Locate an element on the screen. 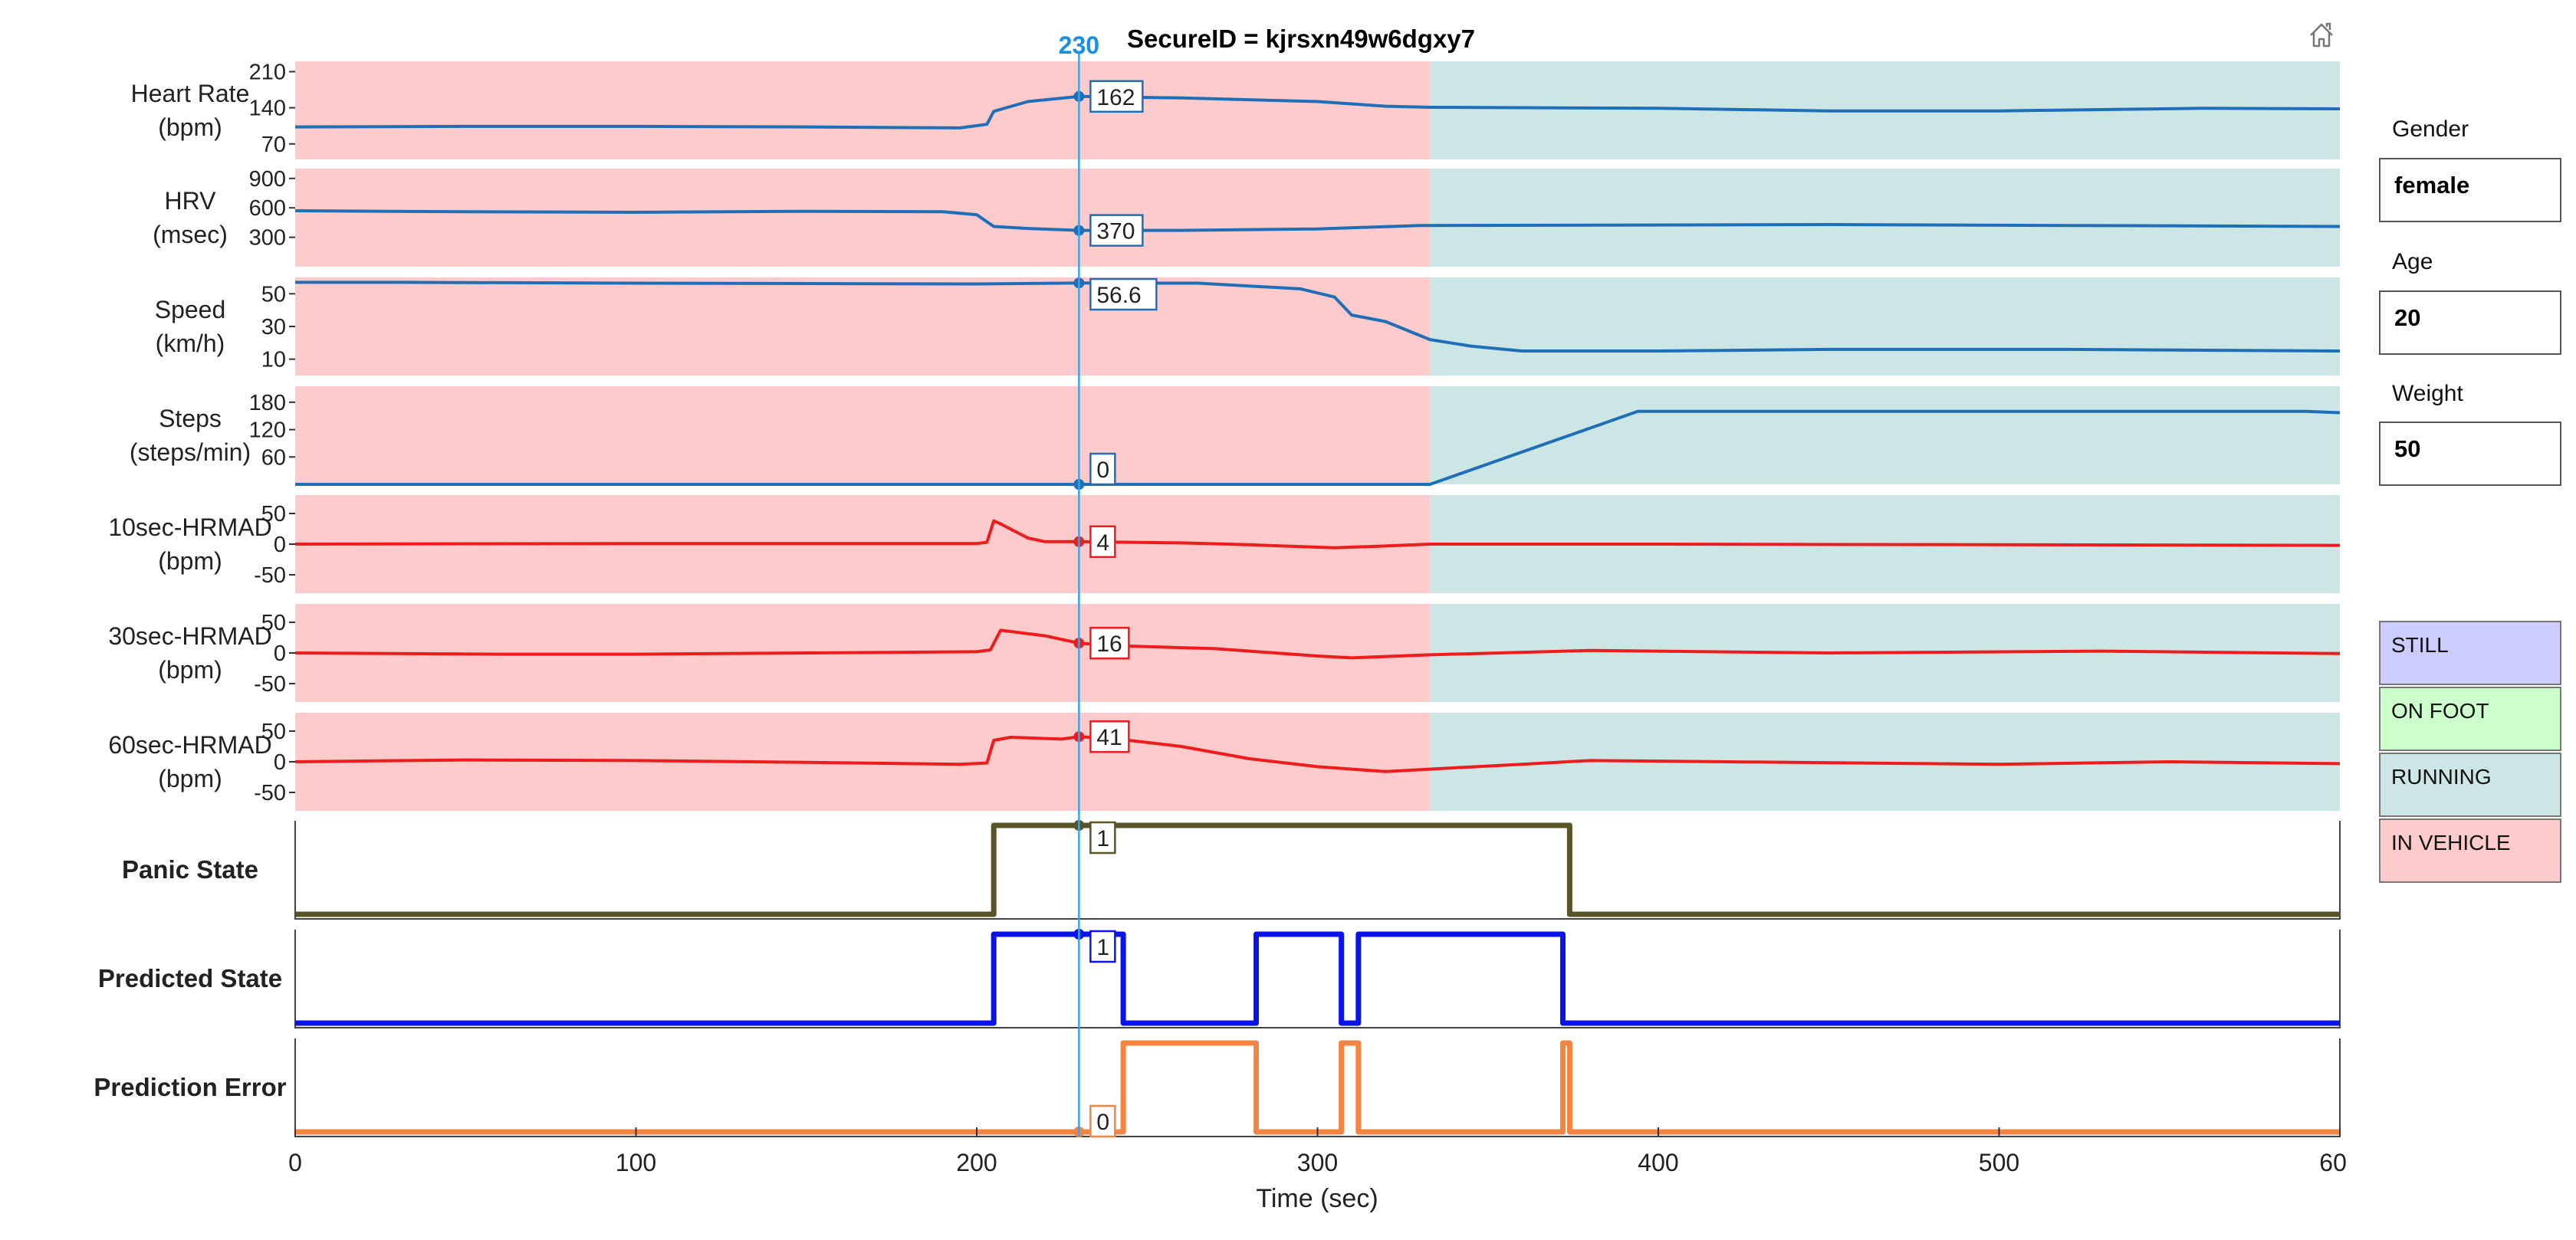 The image size is (2576, 1240). cursor-x-label: 230 is located at coordinates (1079, 45).